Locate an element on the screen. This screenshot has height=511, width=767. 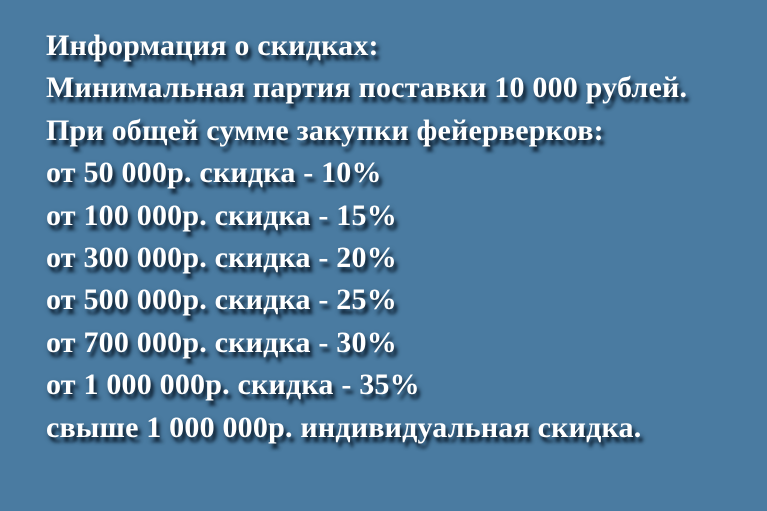
discount-tier-1m: от 1 000 000р. скидка - 35% is located at coordinates (233, 385).